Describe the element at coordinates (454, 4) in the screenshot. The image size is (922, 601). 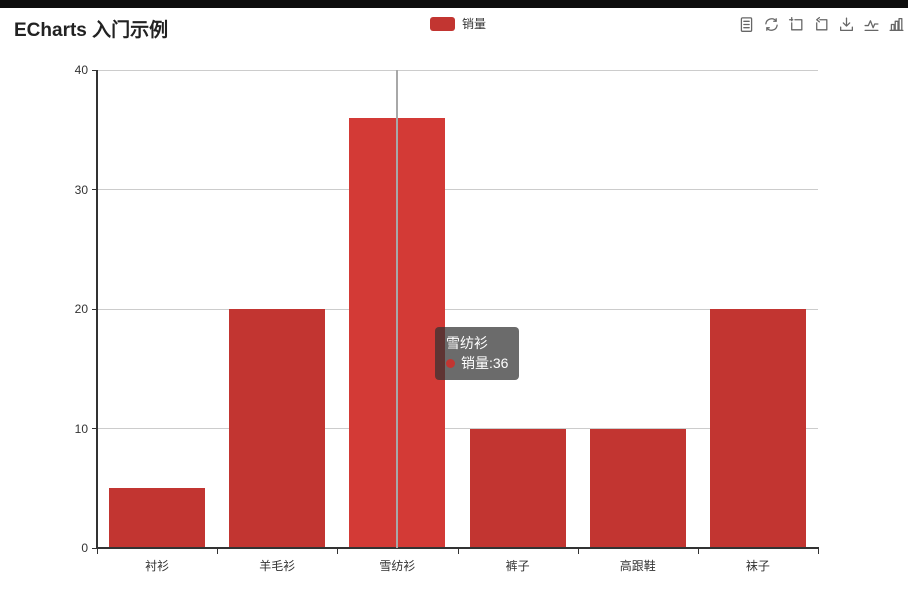
I see `top-window-strip` at that location.